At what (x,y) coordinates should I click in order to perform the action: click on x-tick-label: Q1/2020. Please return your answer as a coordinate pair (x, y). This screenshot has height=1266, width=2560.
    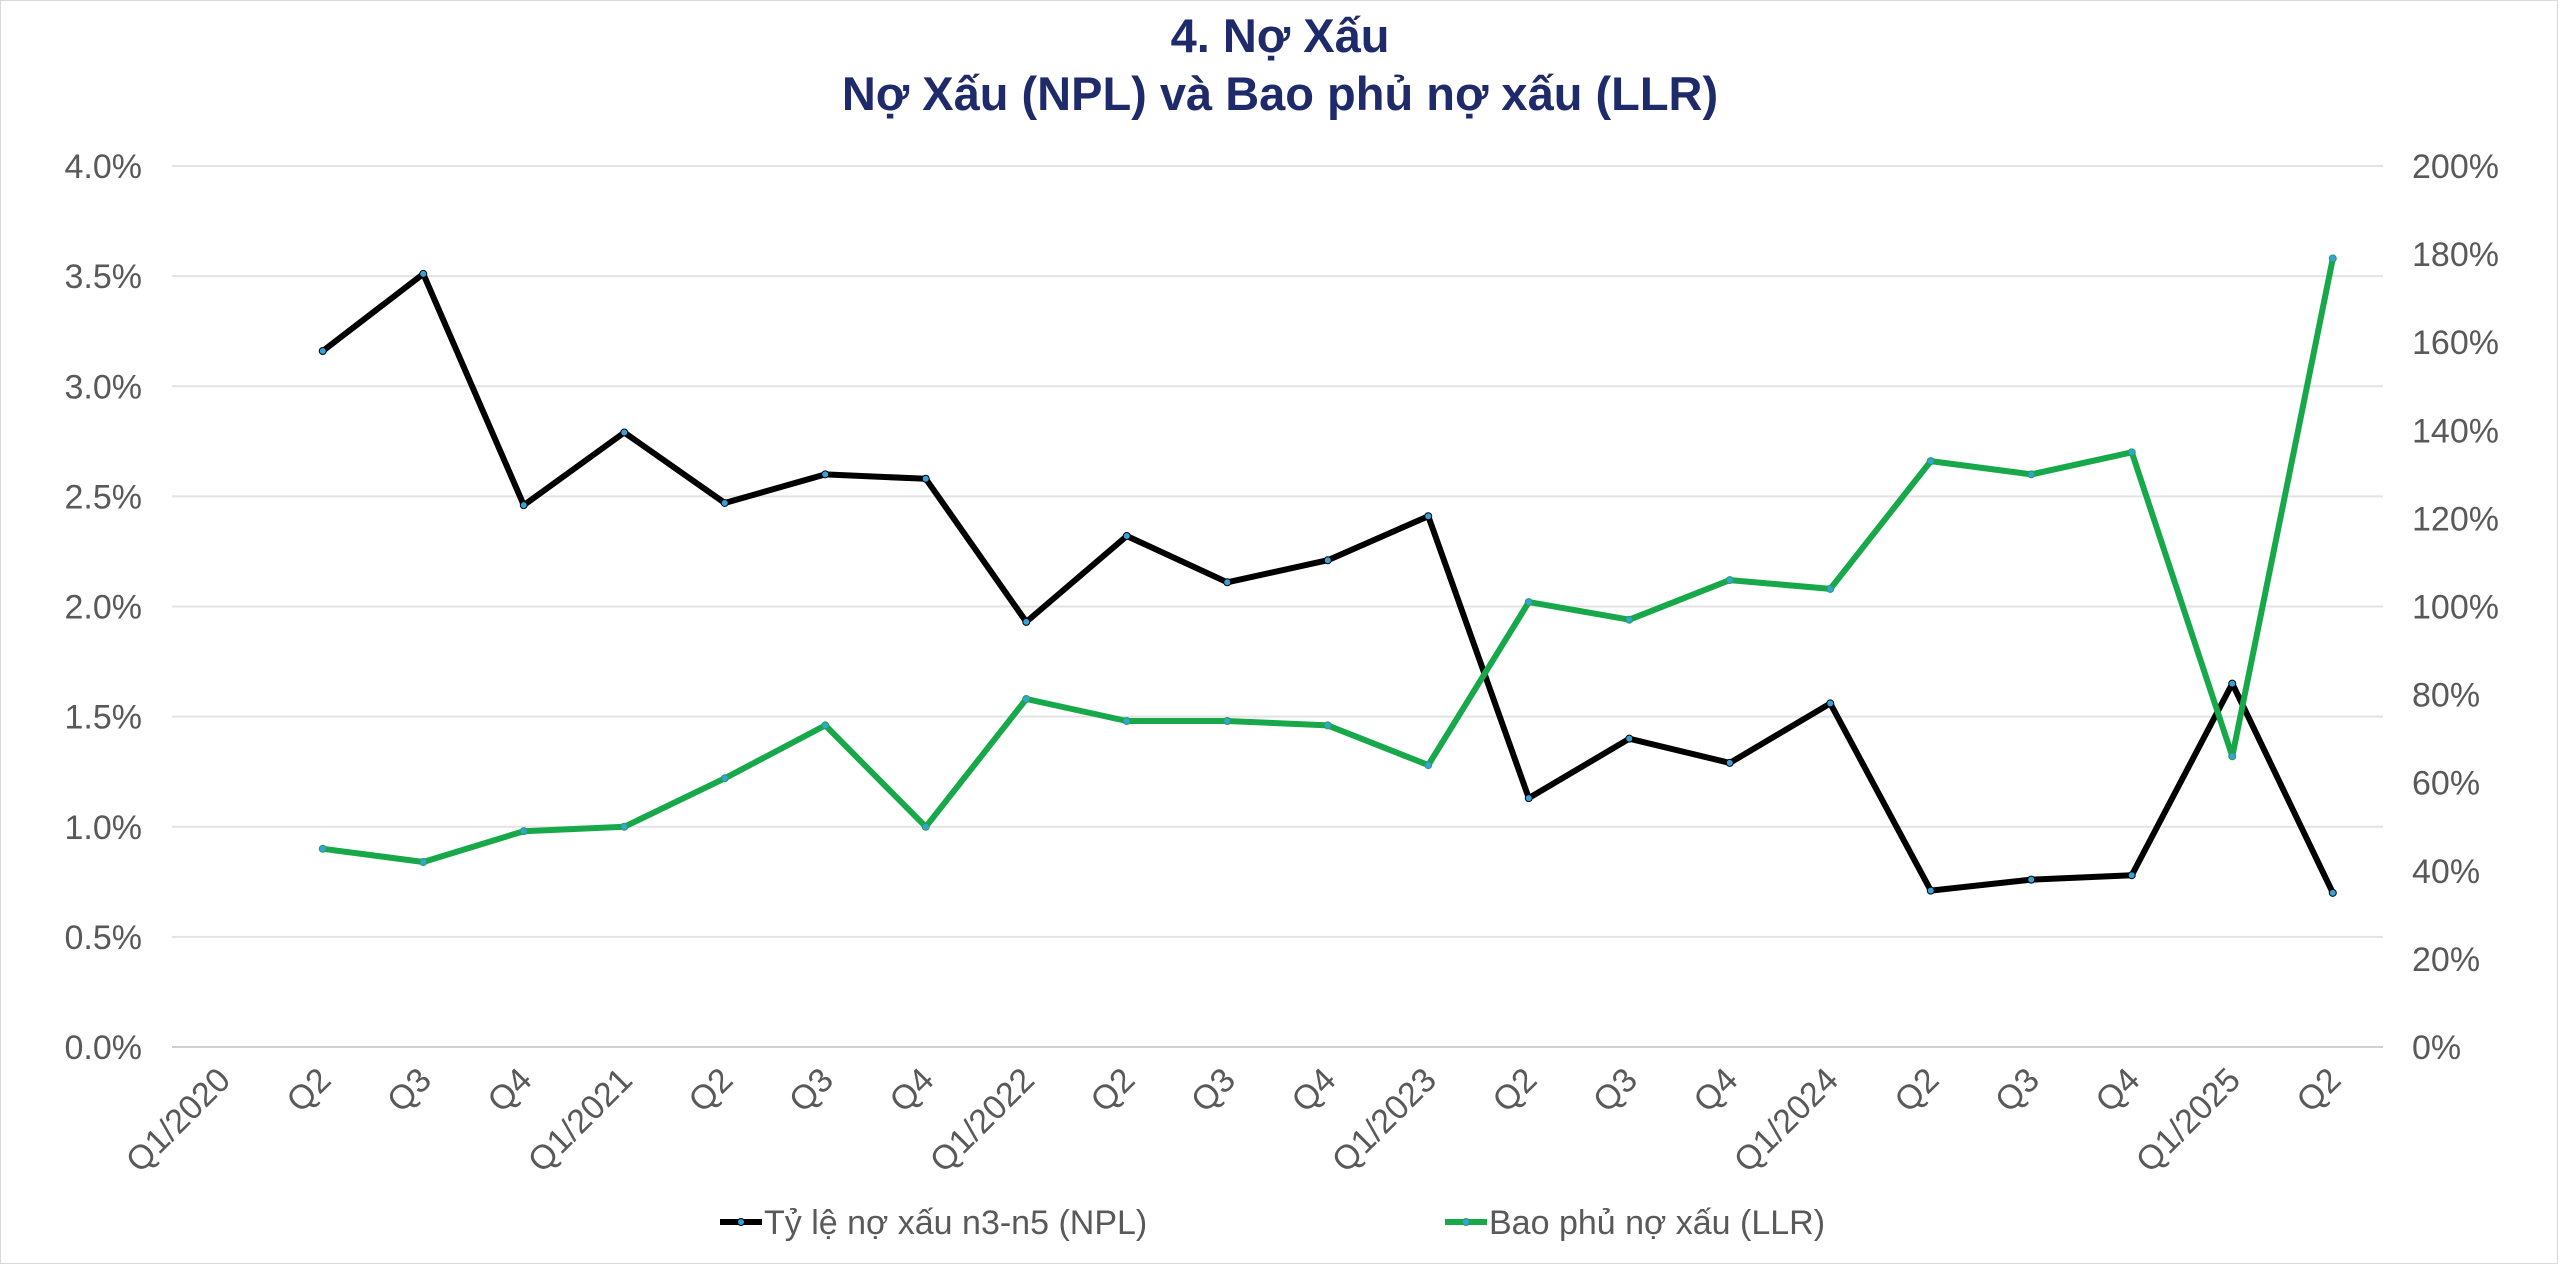
    Looking at the image, I should click on (178, 1120).